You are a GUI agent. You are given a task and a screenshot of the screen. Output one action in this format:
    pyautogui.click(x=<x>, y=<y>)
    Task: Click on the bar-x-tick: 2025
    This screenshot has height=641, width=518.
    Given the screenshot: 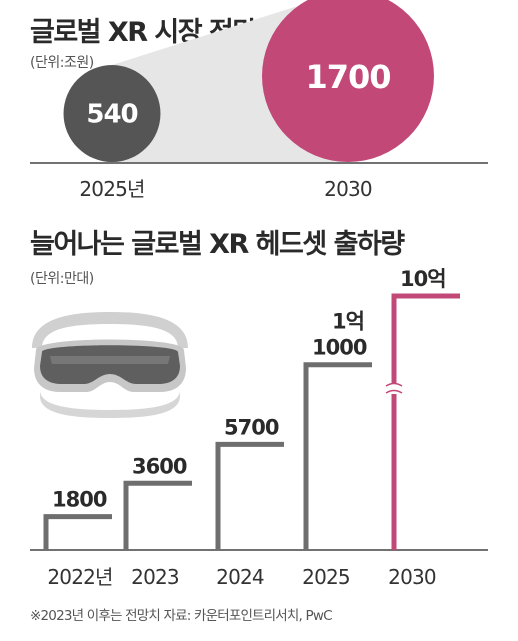 What is the action you would take?
    pyautogui.click(x=326, y=577)
    